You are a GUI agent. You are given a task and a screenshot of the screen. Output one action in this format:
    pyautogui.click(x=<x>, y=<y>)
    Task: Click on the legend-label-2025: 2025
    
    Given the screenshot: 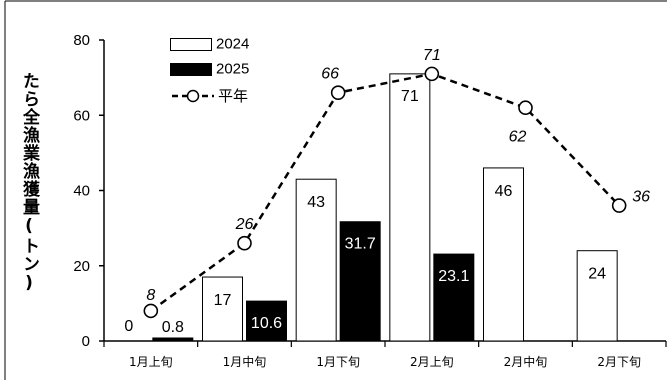 What is the action you would take?
    pyautogui.click(x=233, y=69)
    